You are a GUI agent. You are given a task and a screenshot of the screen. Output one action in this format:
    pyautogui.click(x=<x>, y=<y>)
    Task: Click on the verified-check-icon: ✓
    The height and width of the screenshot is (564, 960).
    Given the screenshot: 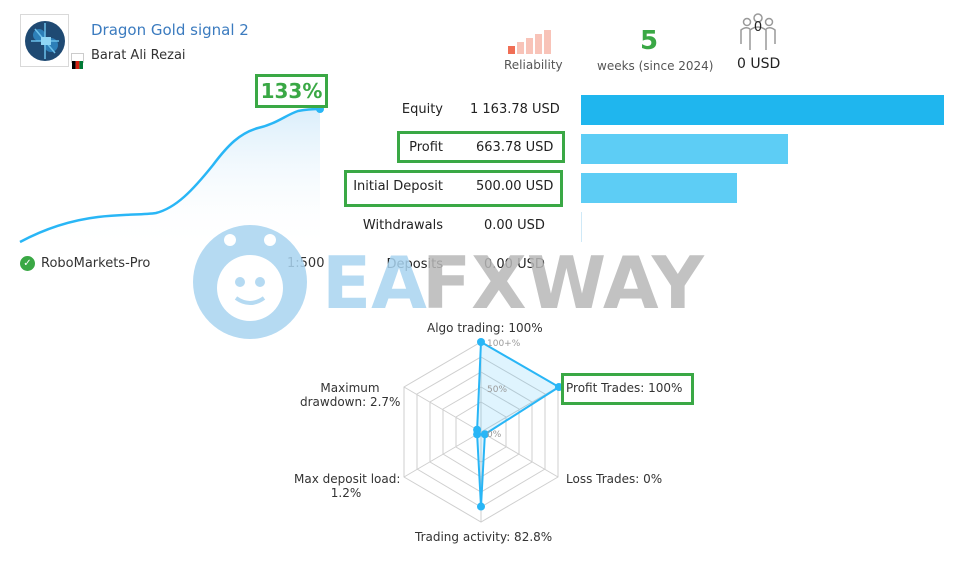 What is the action you would take?
    pyautogui.click(x=27, y=263)
    